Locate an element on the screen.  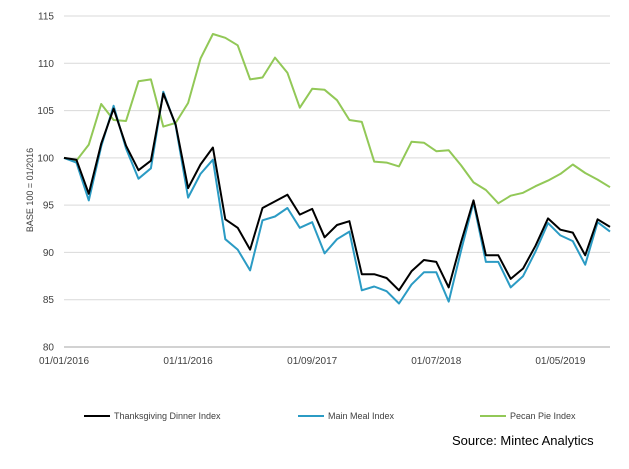
y-tick-label: 105 is located at coordinates (45, 111).